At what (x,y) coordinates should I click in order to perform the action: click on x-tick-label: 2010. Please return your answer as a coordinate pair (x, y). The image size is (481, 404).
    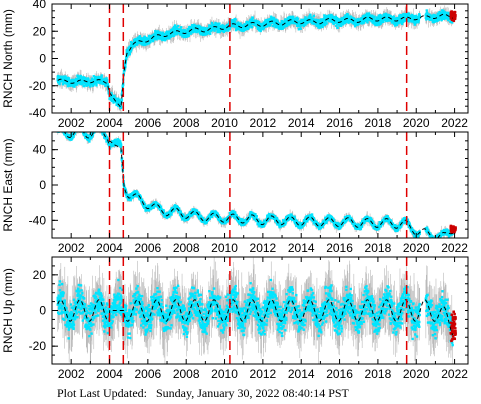
    Looking at the image, I should click on (224, 123).